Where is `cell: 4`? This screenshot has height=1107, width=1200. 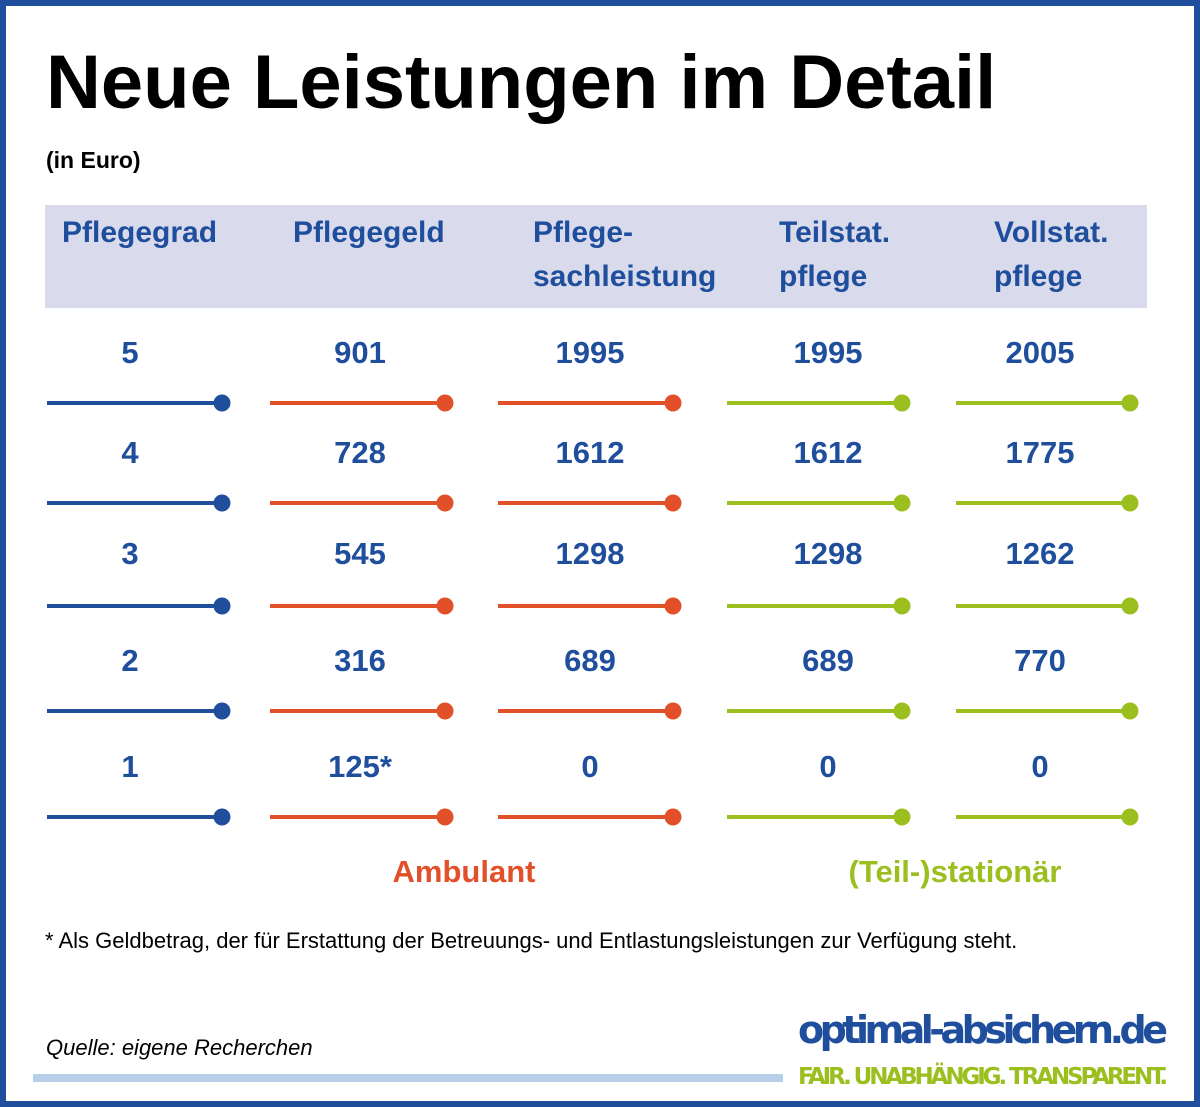 cell: 4 is located at coordinates (130, 452).